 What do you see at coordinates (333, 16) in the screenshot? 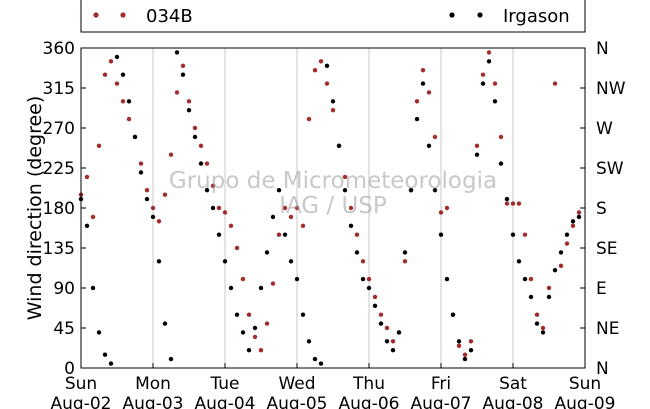
I see `legend: 034B Irgason` at bounding box center [333, 16].